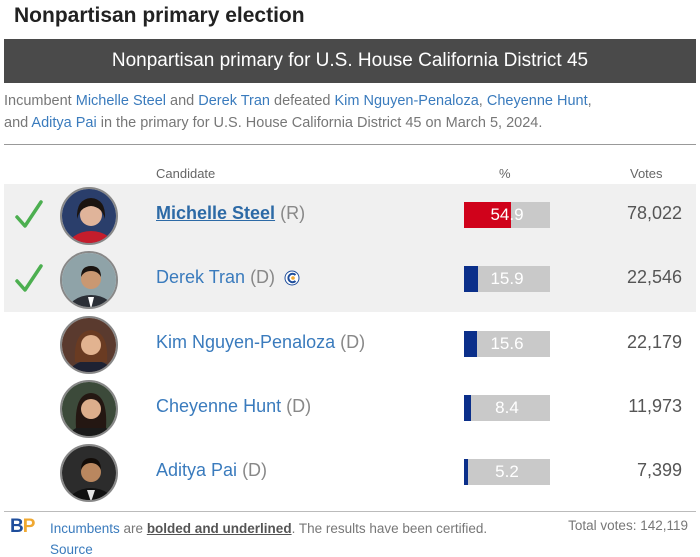 This screenshot has height=557, width=700. Describe the element at coordinates (85, 528) in the screenshot. I see `incumbents-link: Incumbents` at that location.